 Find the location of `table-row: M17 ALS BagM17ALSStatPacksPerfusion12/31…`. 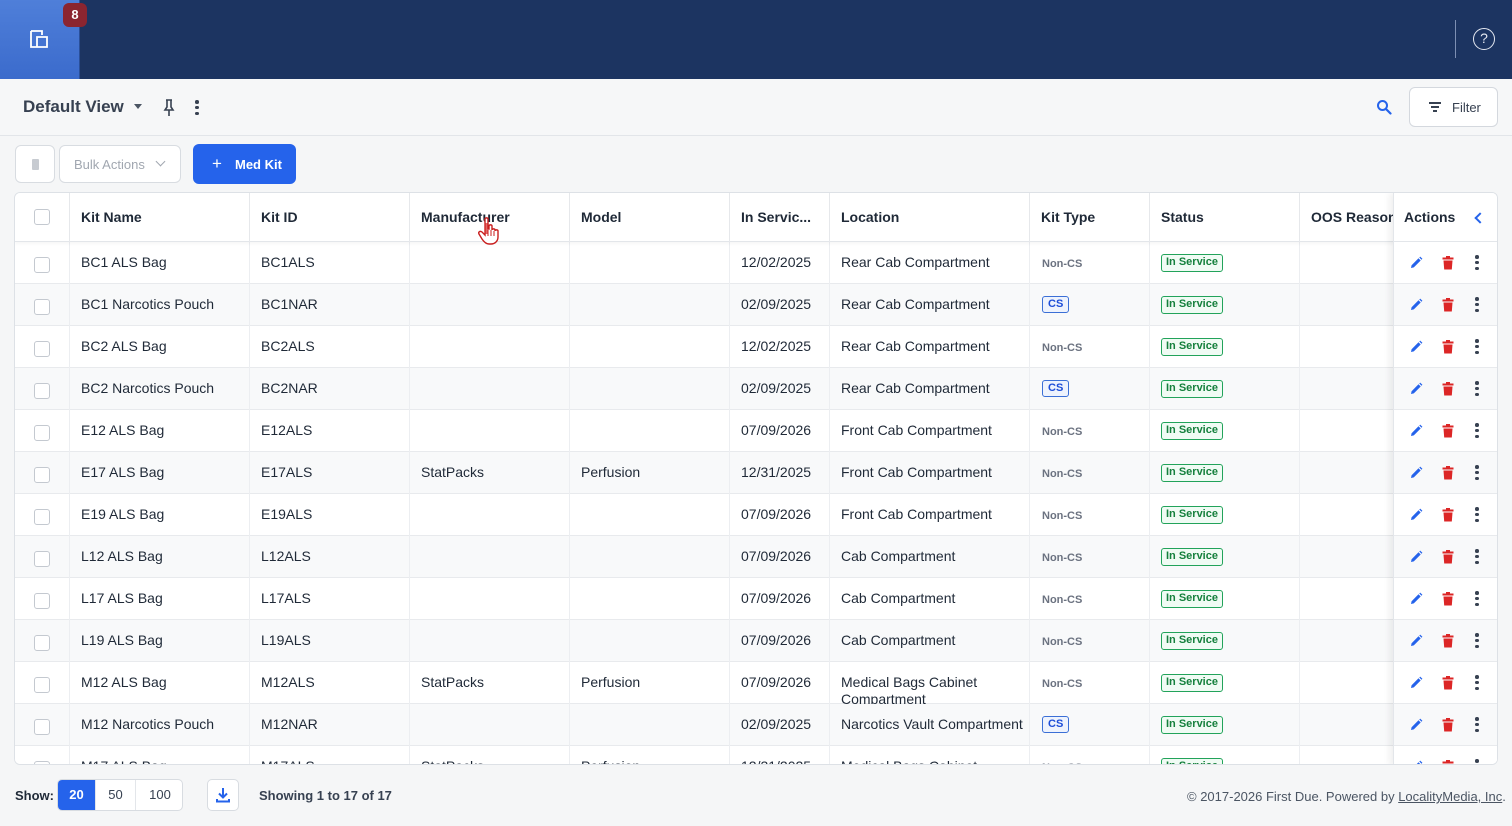

table-row: M17 ALS BagM17ALSStatPacksPerfusion12/31… is located at coordinates (756, 755).